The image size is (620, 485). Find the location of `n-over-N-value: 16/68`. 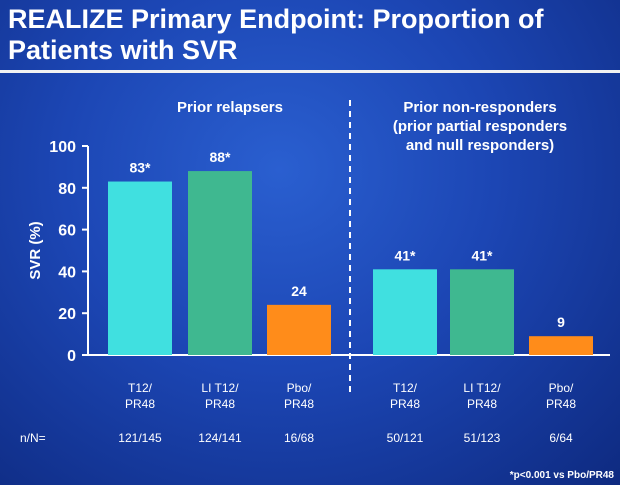

n-over-N-value: 16/68 is located at coordinates (299, 438).